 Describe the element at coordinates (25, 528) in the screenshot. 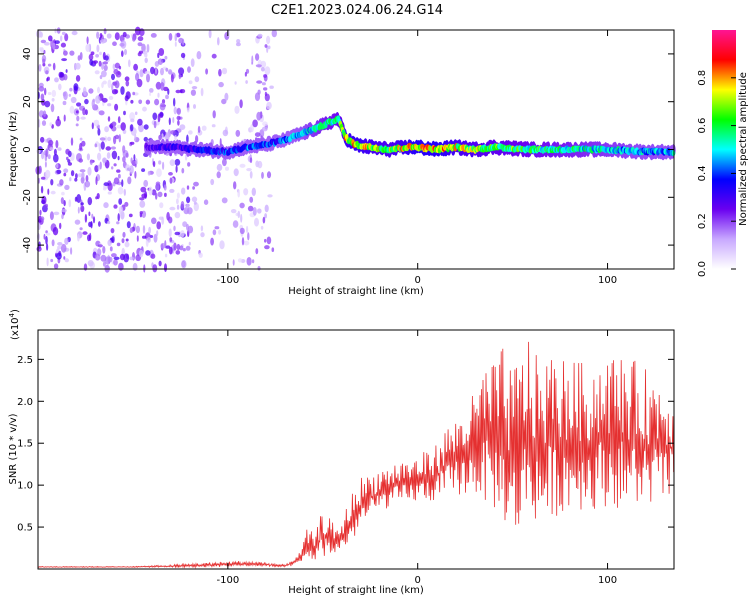

I see `y-tick-label: 0.5` at that location.